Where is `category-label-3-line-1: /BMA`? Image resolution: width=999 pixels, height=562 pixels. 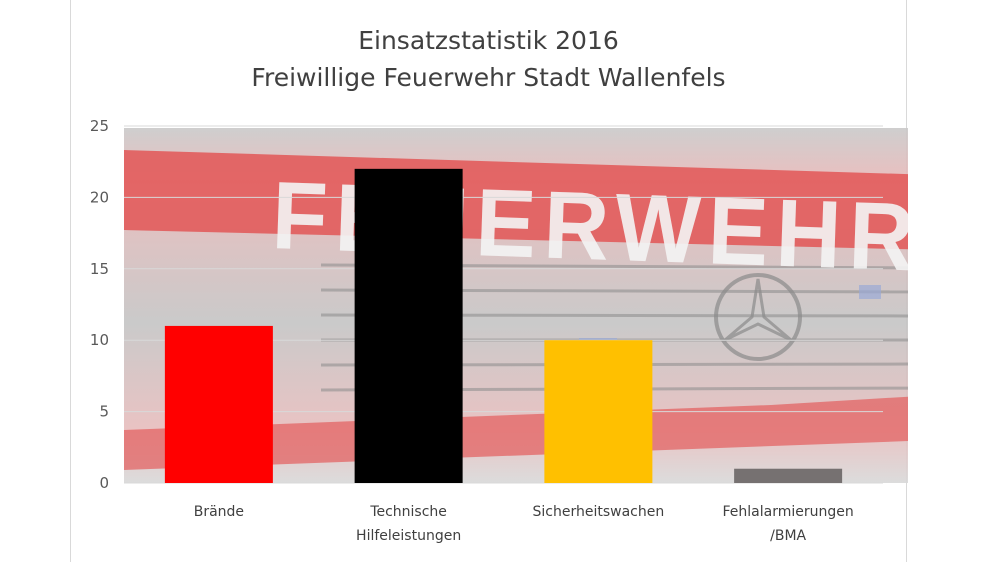 category-label-3-line-1: /BMA is located at coordinates (788, 536).